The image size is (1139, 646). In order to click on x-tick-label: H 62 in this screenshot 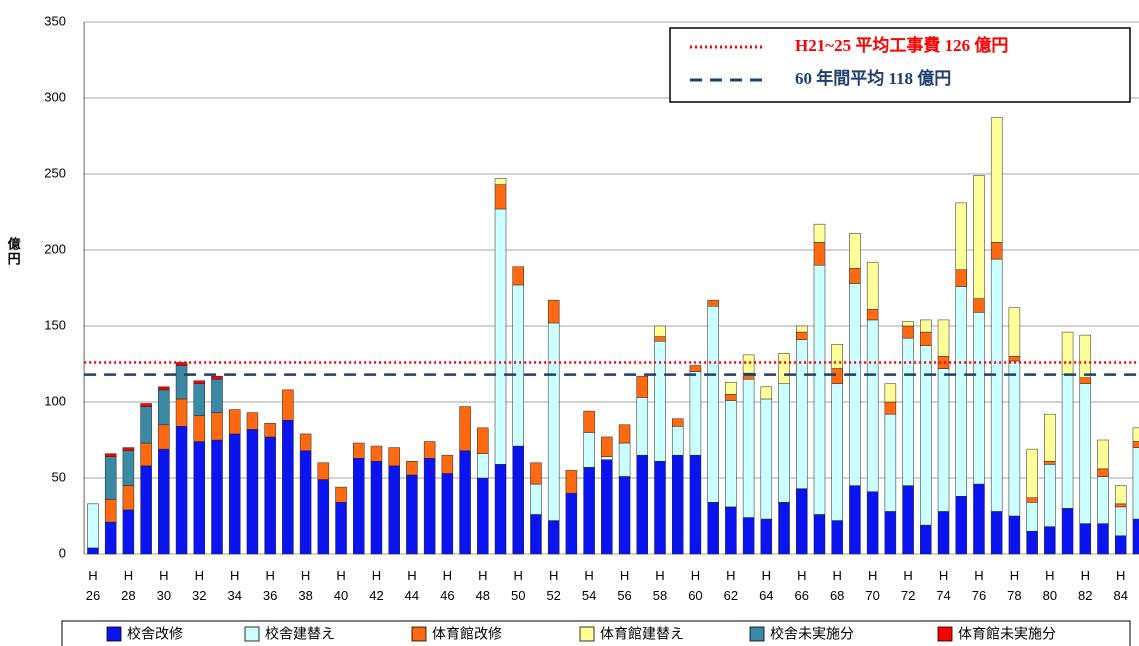, I will do `click(731, 585)`.